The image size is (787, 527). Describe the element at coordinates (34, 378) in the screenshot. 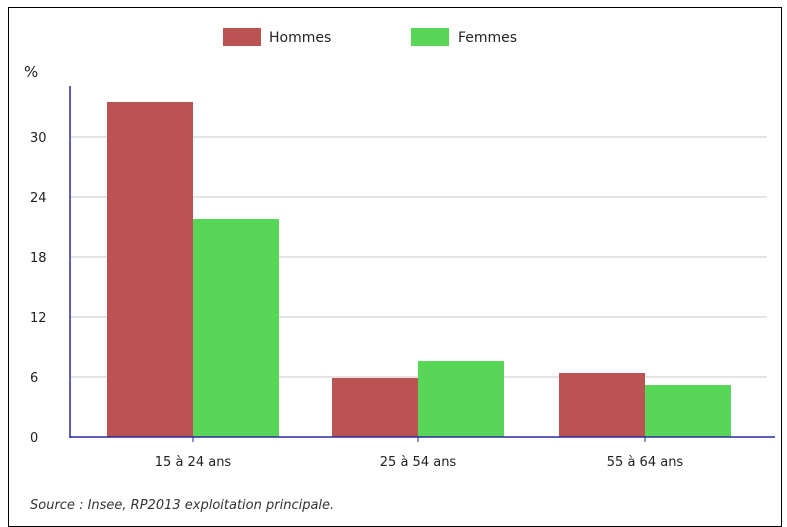

I see `y-tick-label: 6` at that location.